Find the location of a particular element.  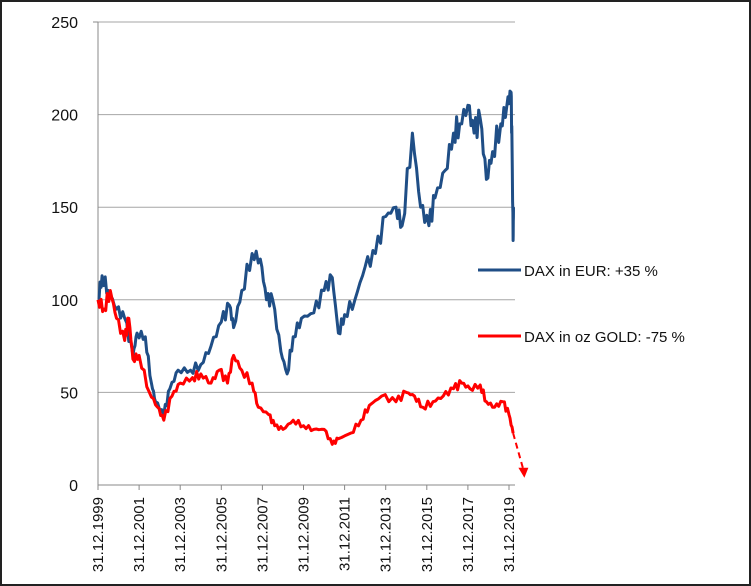

x-tick-label: 31.12.2015 is located at coordinates (427, 534).